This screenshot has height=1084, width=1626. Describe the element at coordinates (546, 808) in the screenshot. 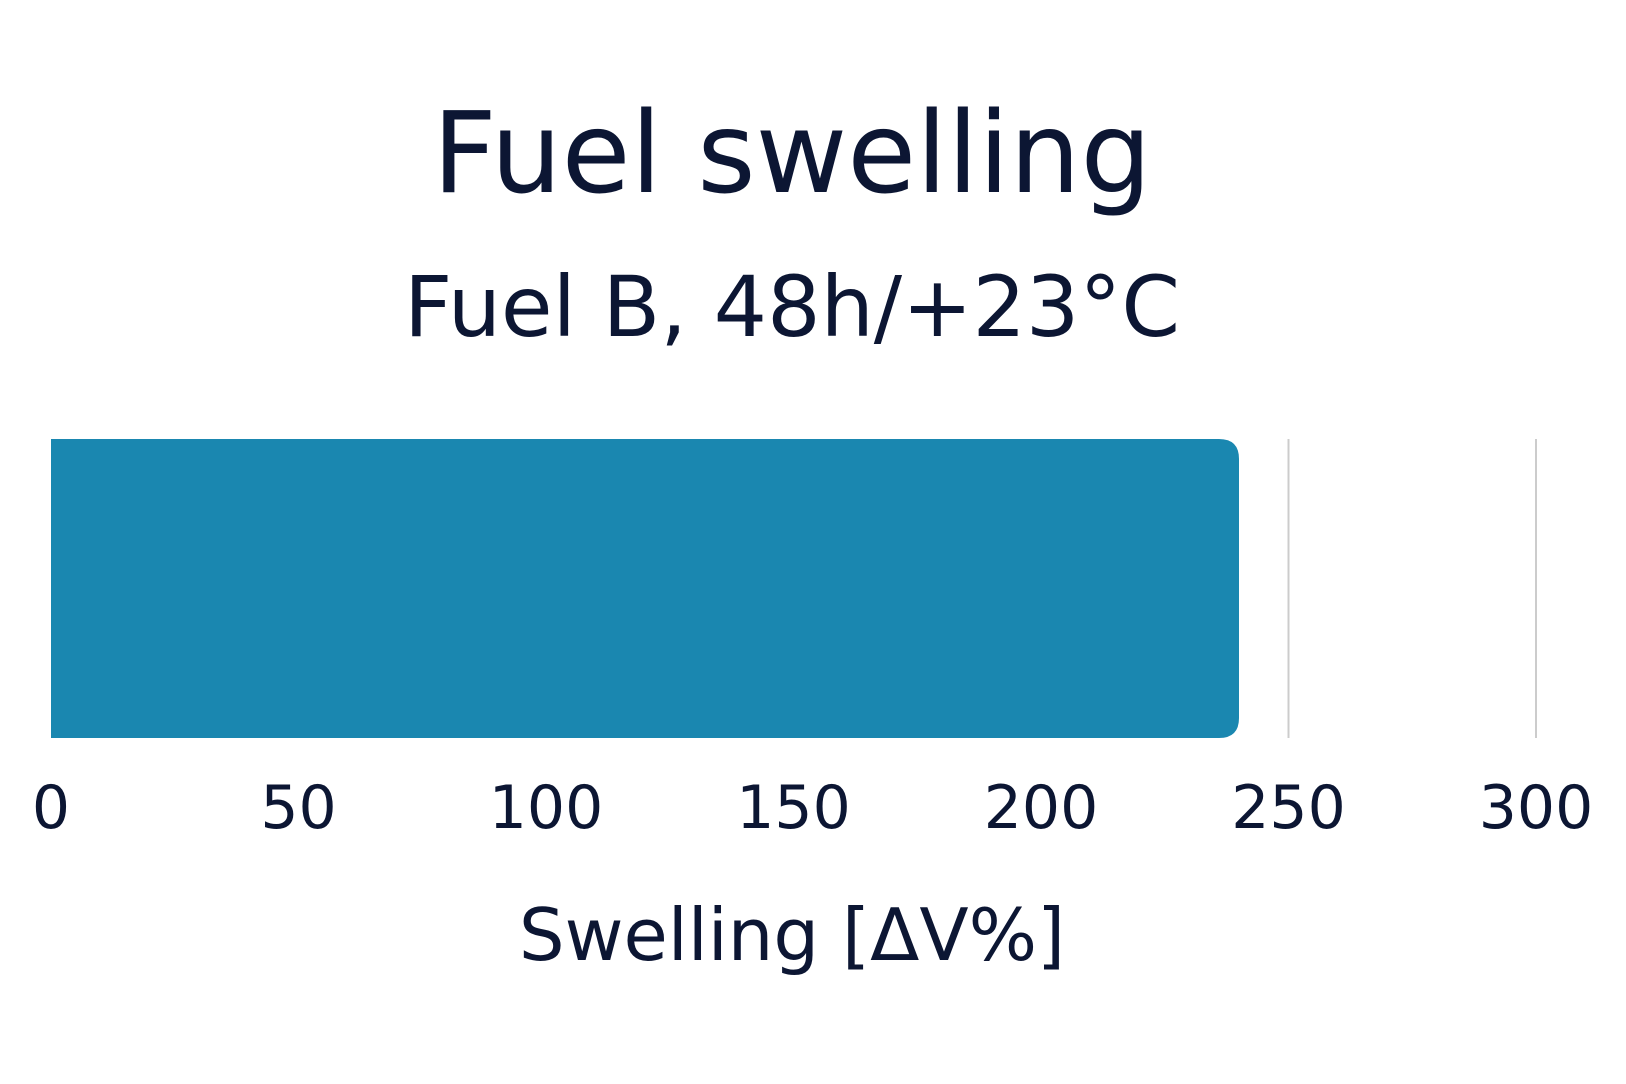

I see `x-tick-label: 100` at that location.